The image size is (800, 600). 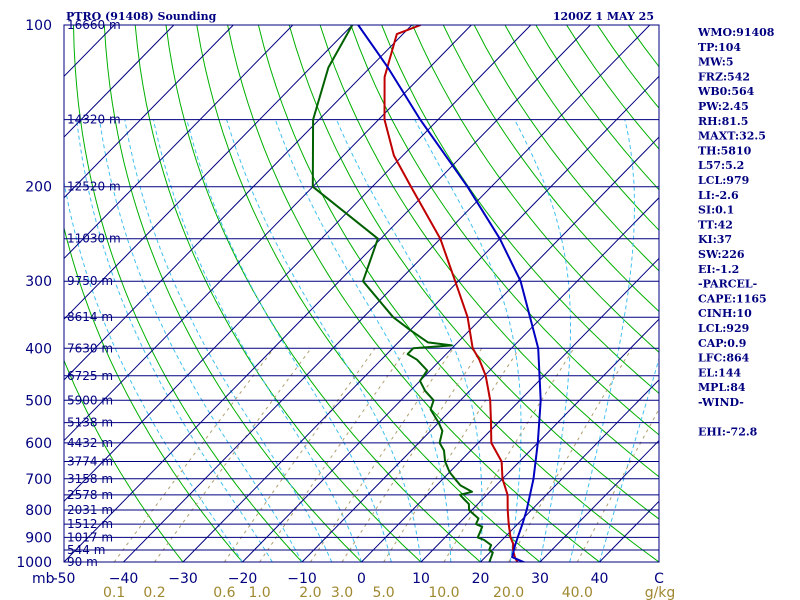 What do you see at coordinates (725, 313) in the screenshot?
I see `stat-line: CINH:10` at bounding box center [725, 313].